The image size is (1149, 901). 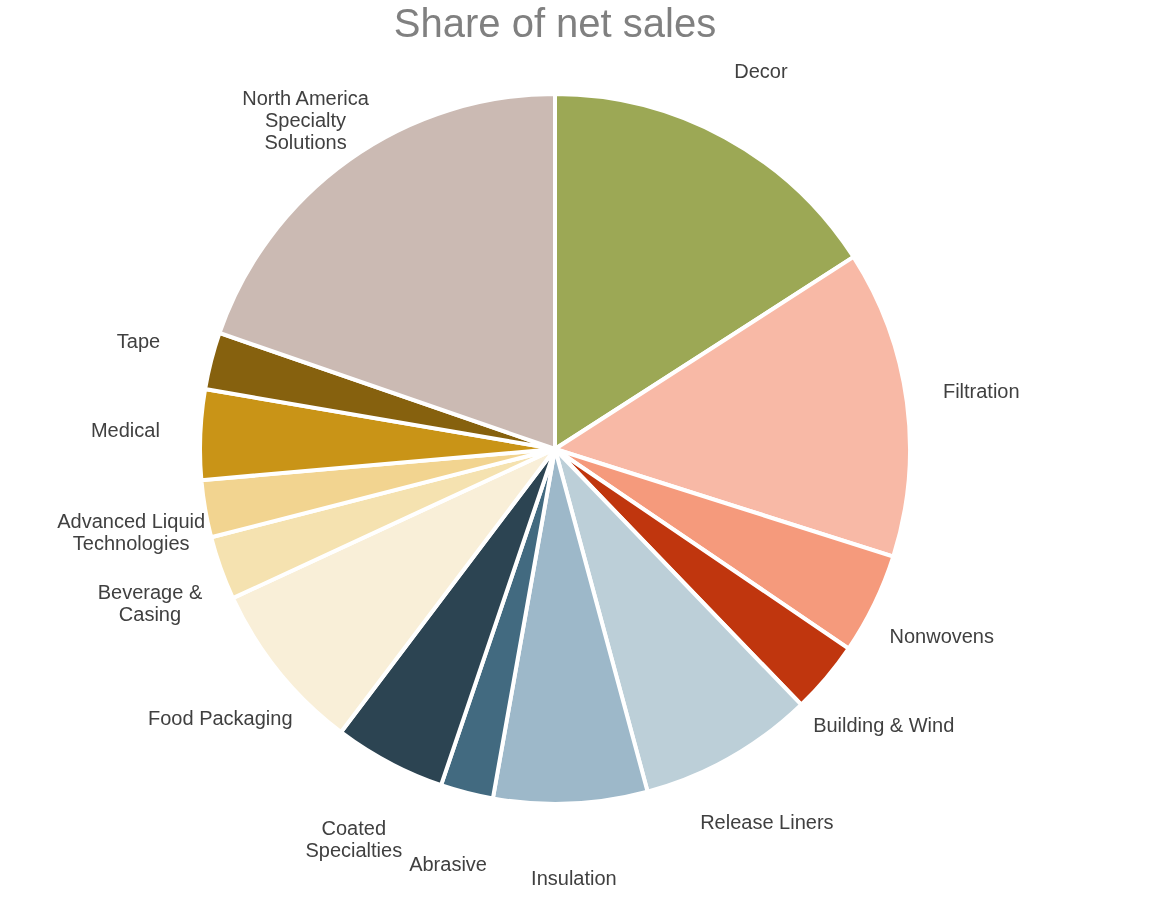 What do you see at coordinates (555, 23) in the screenshot?
I see `chart-title: Share of net sales` at bounding box center [555, 23].